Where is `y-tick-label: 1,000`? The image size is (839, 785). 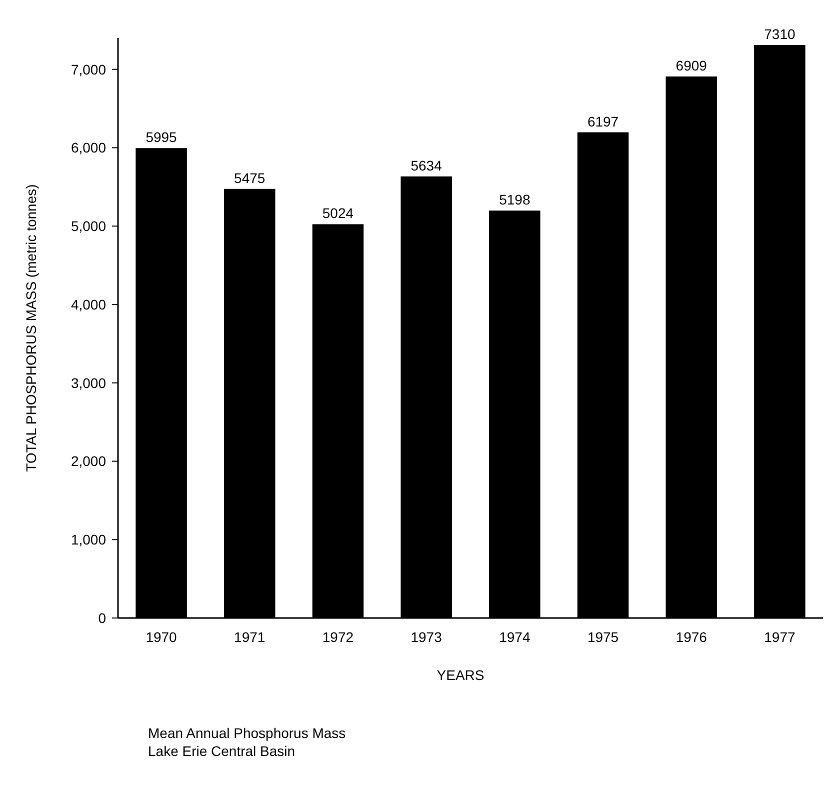
y-tick-label: 1,000 is located at coordinates (88, 540).